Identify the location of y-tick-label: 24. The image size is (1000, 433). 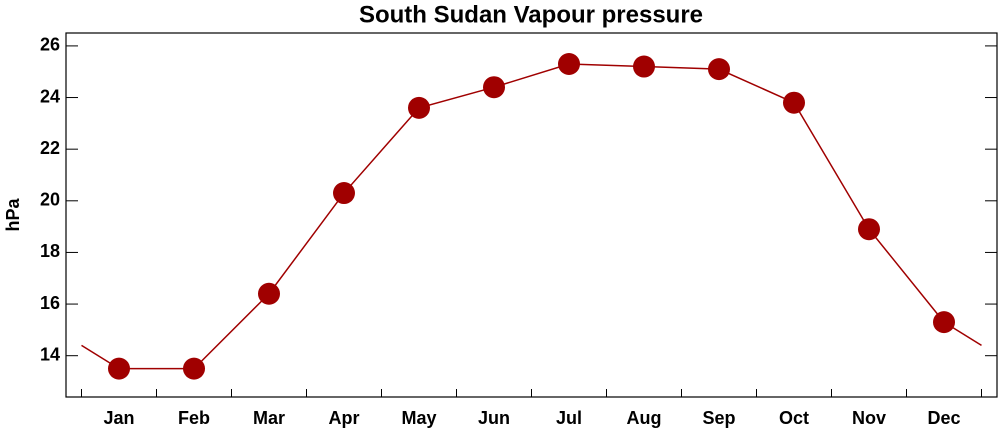
(50, 96).